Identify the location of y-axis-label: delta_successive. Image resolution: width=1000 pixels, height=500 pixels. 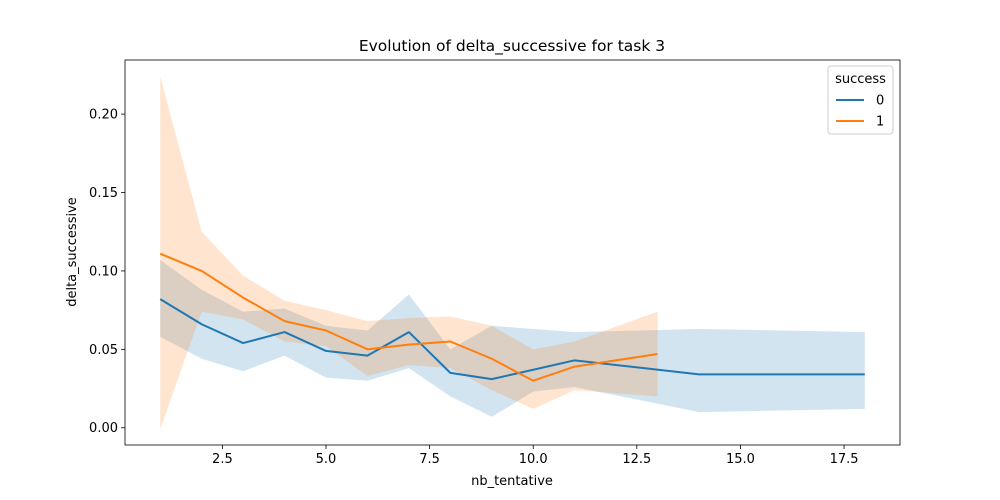
(72, 252).